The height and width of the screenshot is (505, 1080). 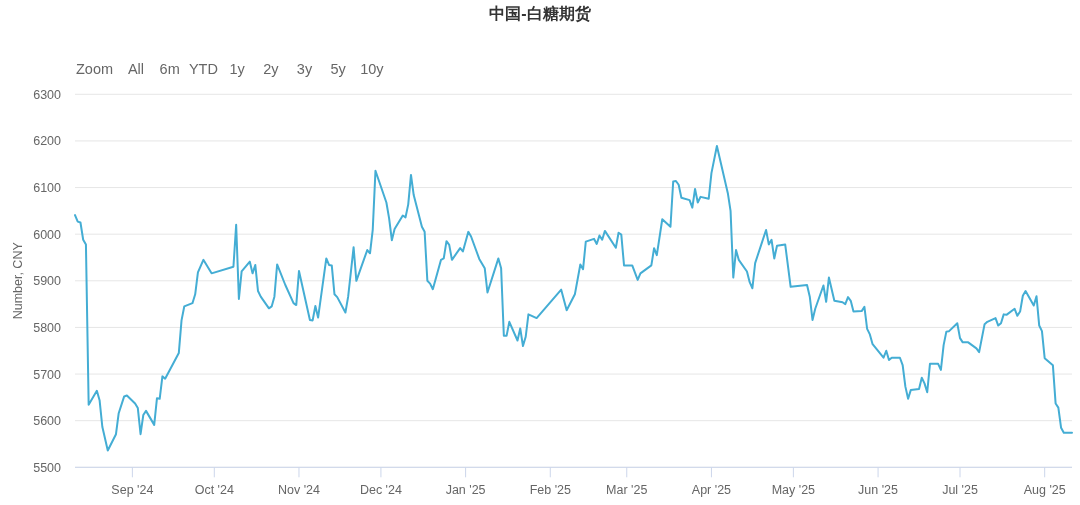 I want to click on y-tick-label: 6000, so click(x=47, y=234).